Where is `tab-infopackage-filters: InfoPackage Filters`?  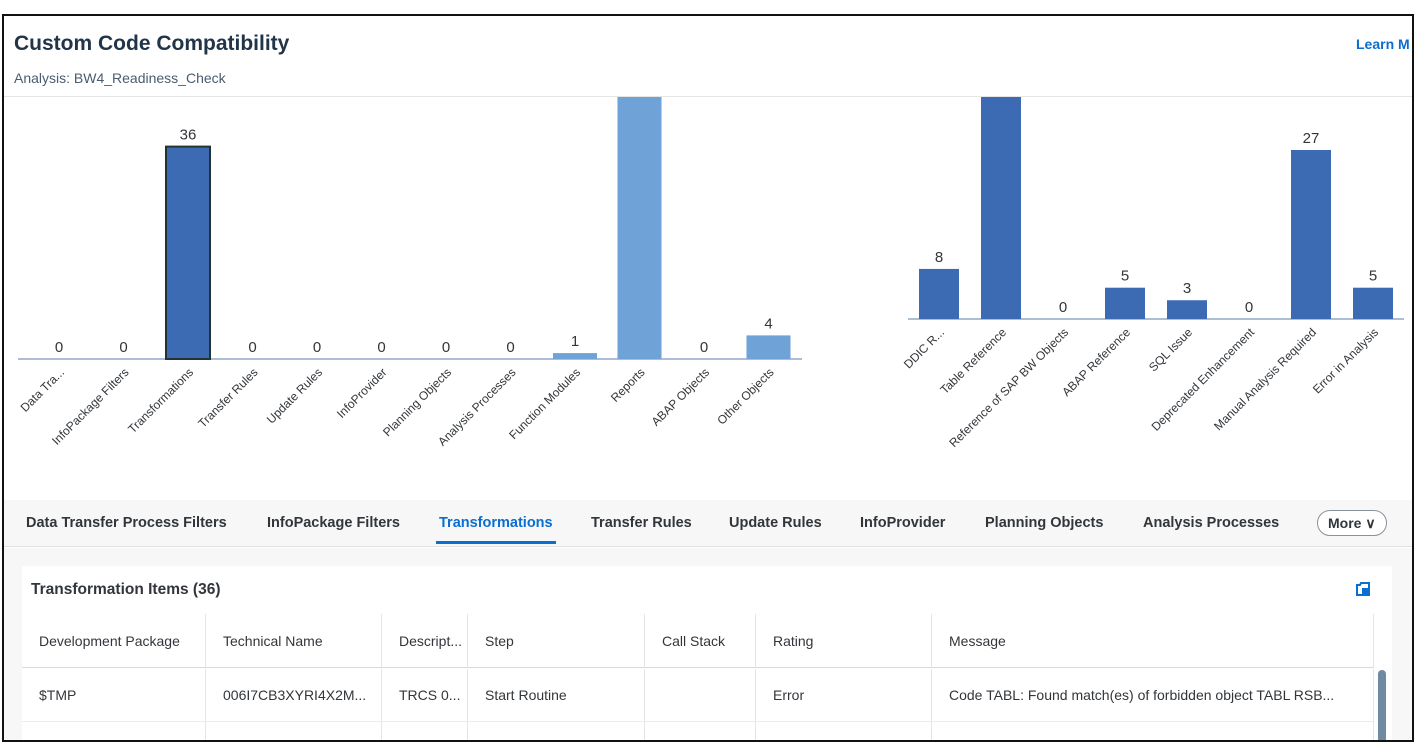
tab-infopackage-filters: InfoPackage Filters is located at coordinates (333, 523).